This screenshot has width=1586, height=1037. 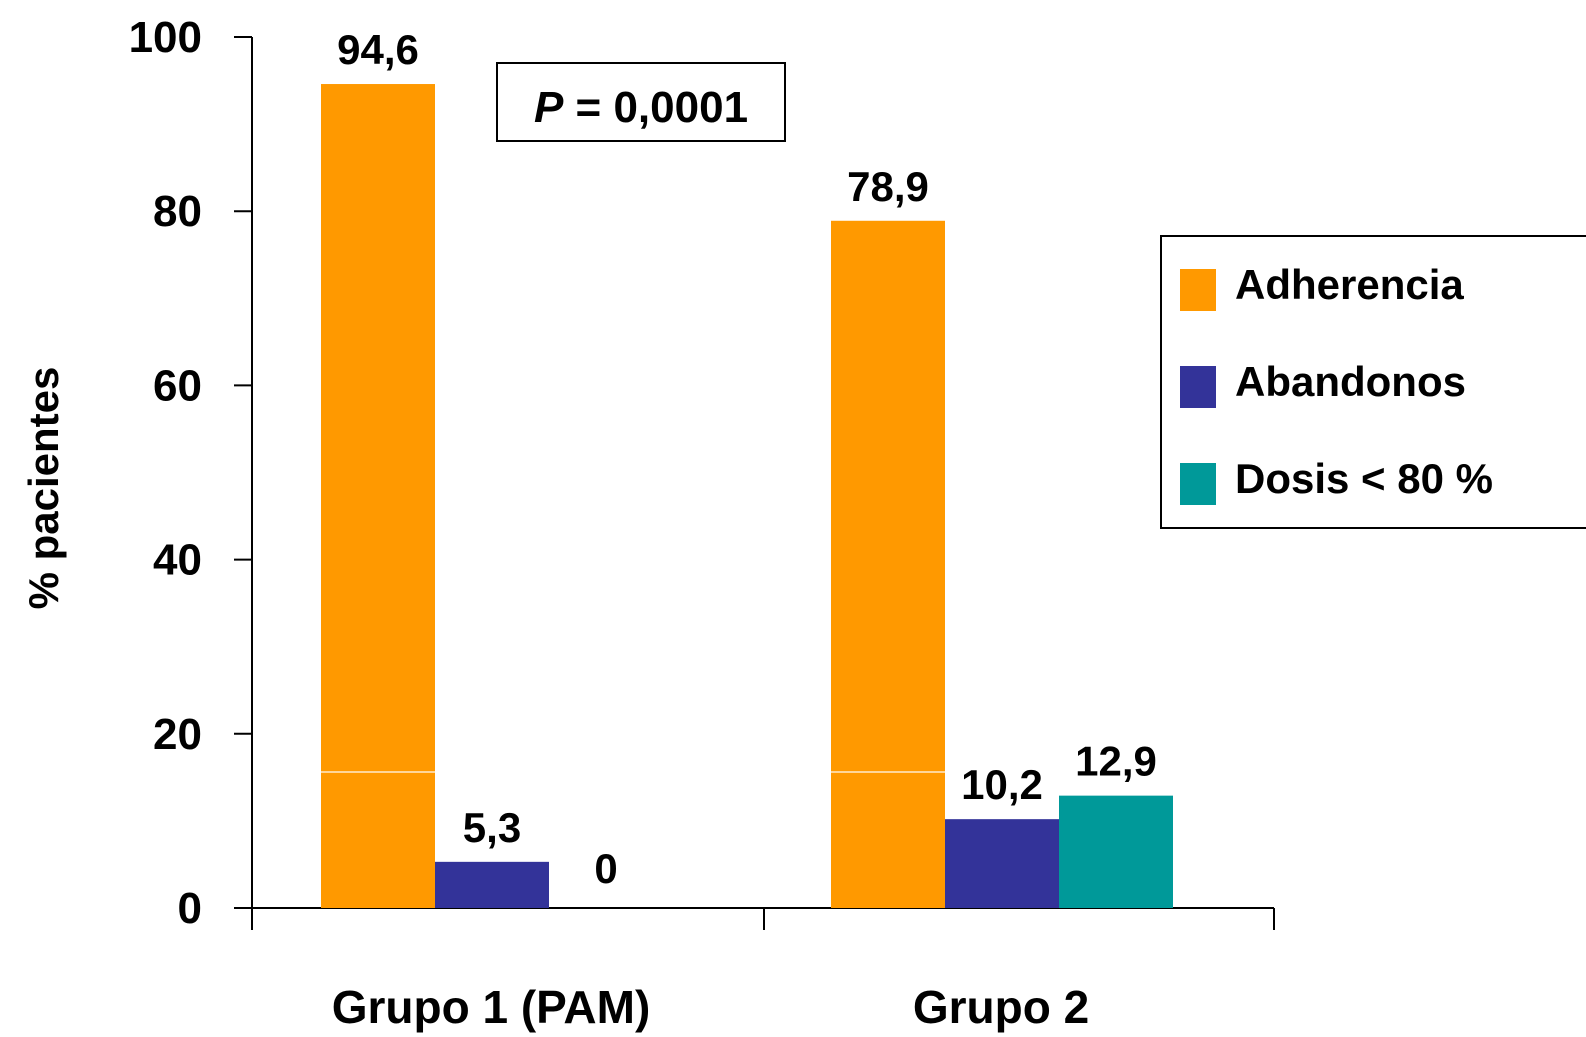 What do you see at coordinates (43, 488) in the screenshot?
I see `y-axis-title: % pacientes` at bounding box center [43, 488].